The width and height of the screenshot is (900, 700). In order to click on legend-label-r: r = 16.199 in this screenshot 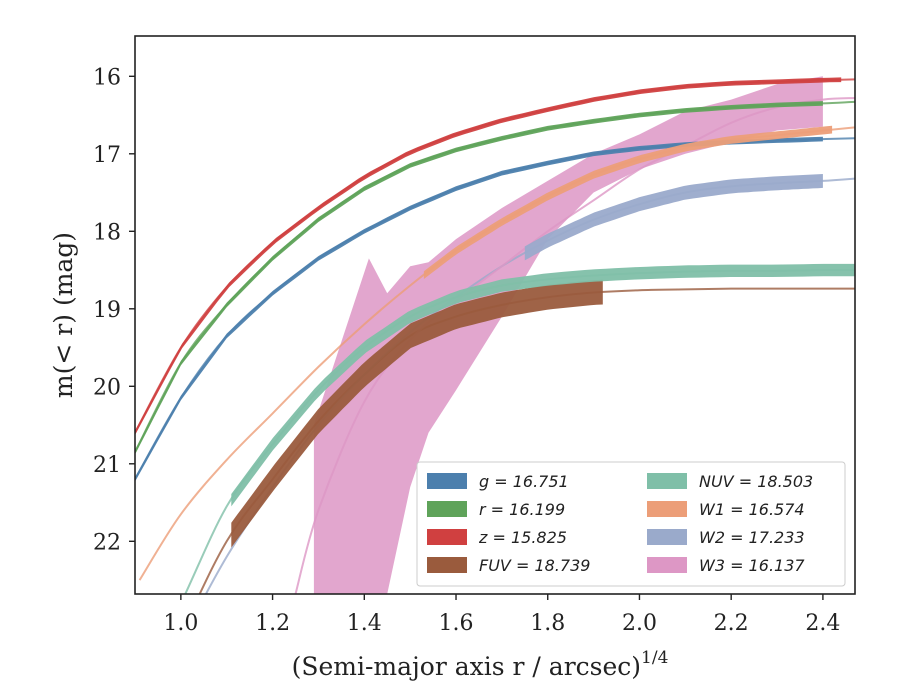, I will do `click(522, 509)`.